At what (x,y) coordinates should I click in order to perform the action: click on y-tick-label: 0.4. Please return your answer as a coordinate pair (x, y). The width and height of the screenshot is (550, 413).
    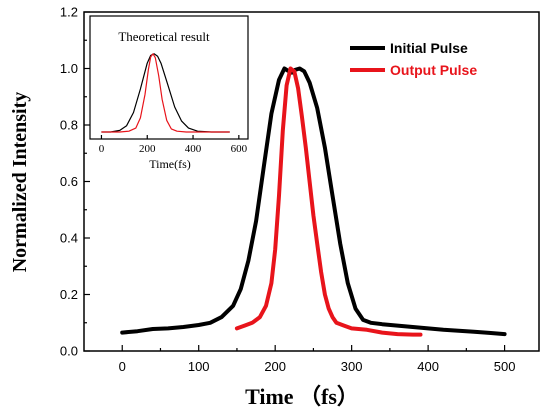
    Looking at the image, I should click on (69, 238).